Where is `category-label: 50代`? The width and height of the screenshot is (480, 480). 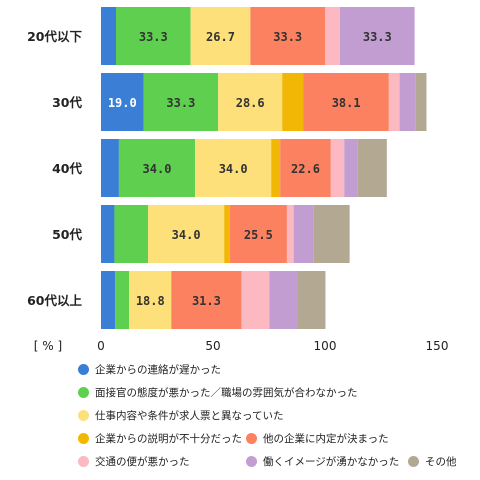
category-label: 50代 is located at coordinates (67, 234).